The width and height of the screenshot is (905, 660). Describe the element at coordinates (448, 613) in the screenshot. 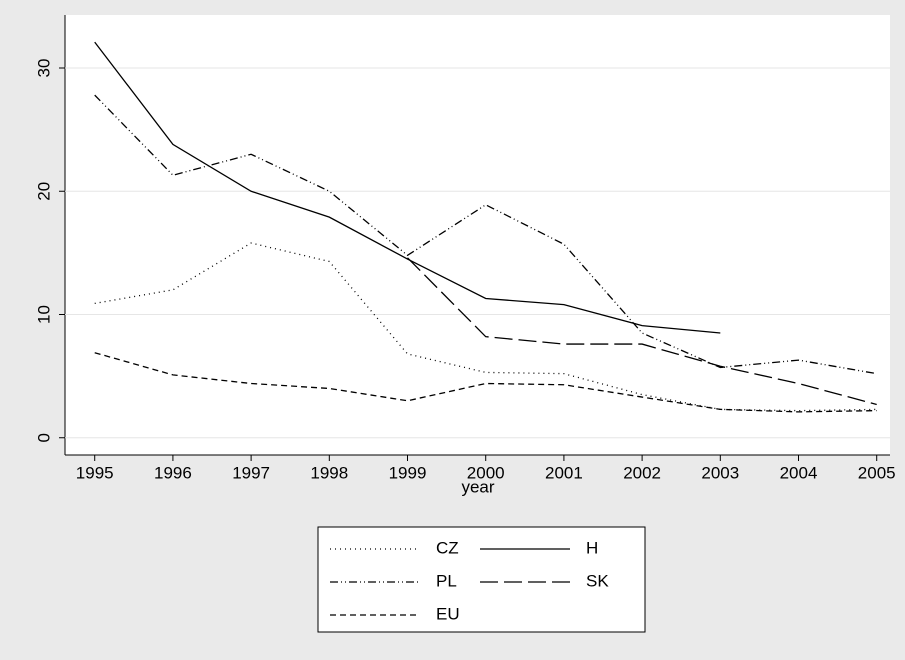

I see `legend-label: EU` at that location.